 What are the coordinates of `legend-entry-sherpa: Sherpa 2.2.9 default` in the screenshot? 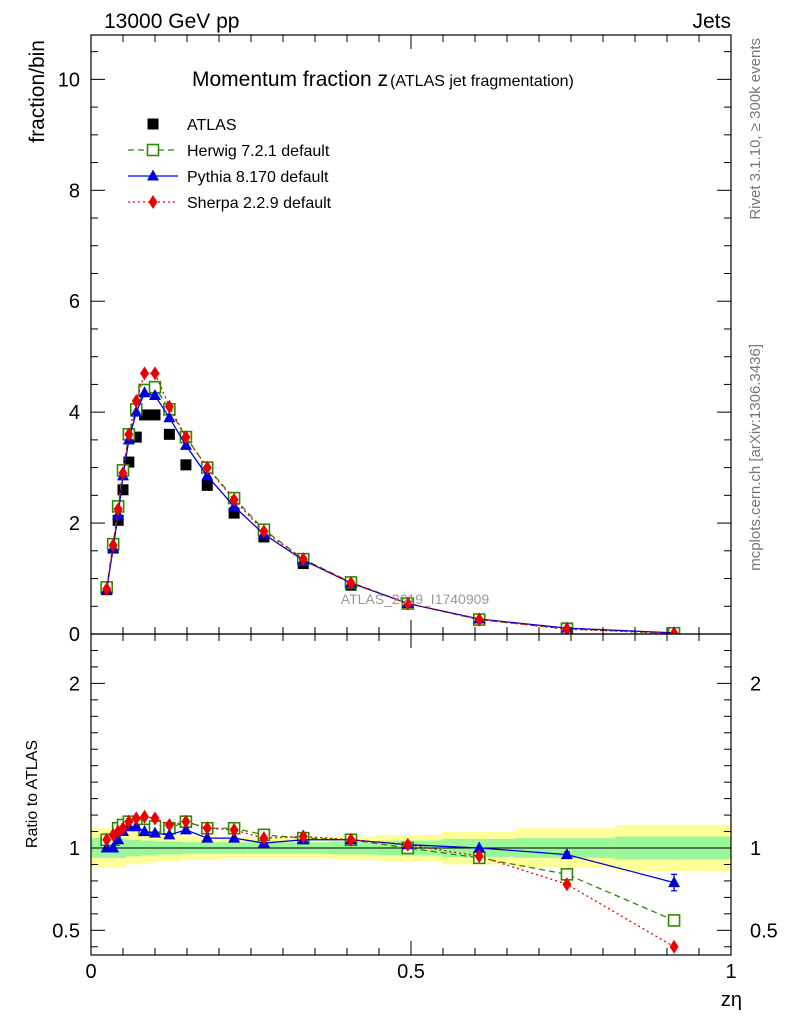 It's located at (230, 203).